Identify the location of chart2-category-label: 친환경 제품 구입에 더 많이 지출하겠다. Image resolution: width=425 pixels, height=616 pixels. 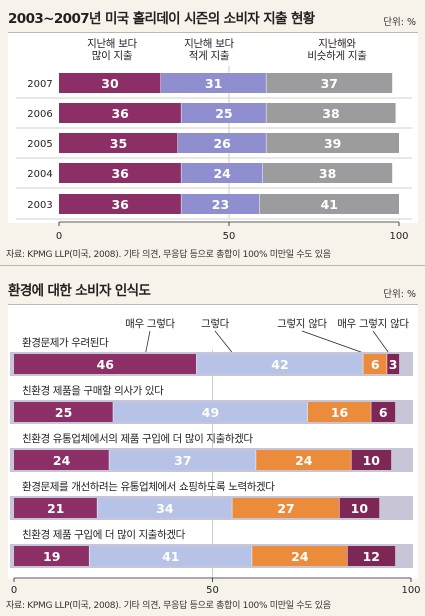
(104, 534).